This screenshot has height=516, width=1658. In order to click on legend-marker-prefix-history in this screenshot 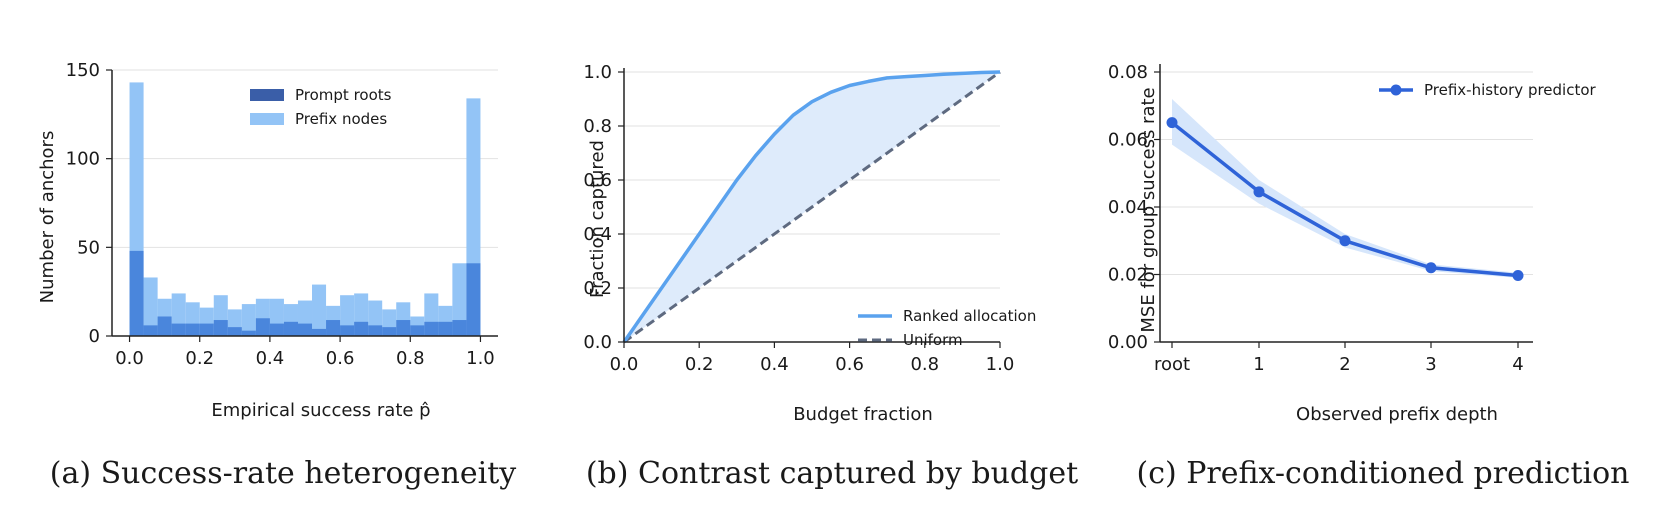, I will do `click(1396, 90)`.